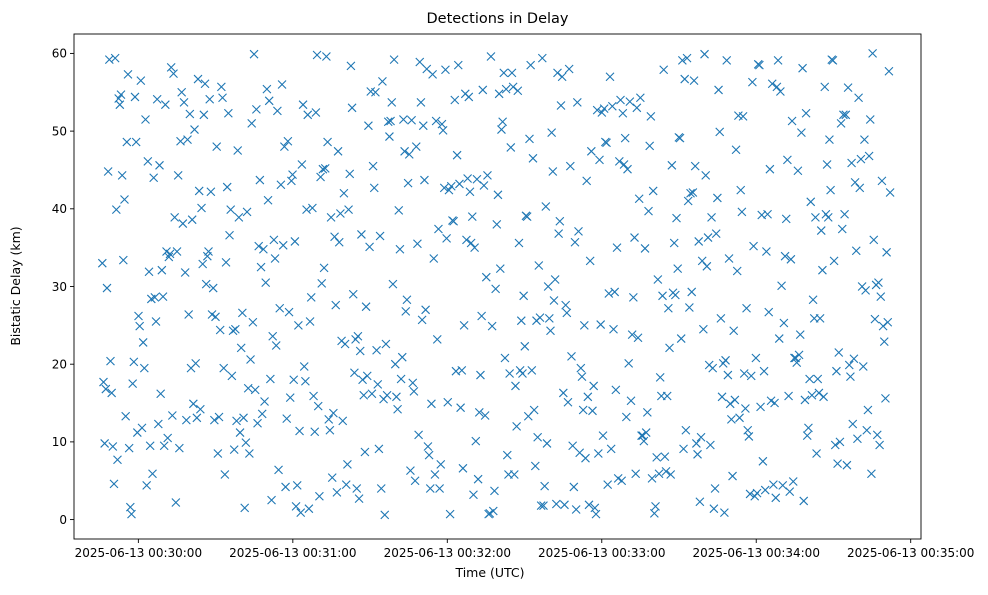 The width and height of the screenshot is (988, 595). I want to click on y-axis-label: Bistatic Delay (km), so click(15, 285).